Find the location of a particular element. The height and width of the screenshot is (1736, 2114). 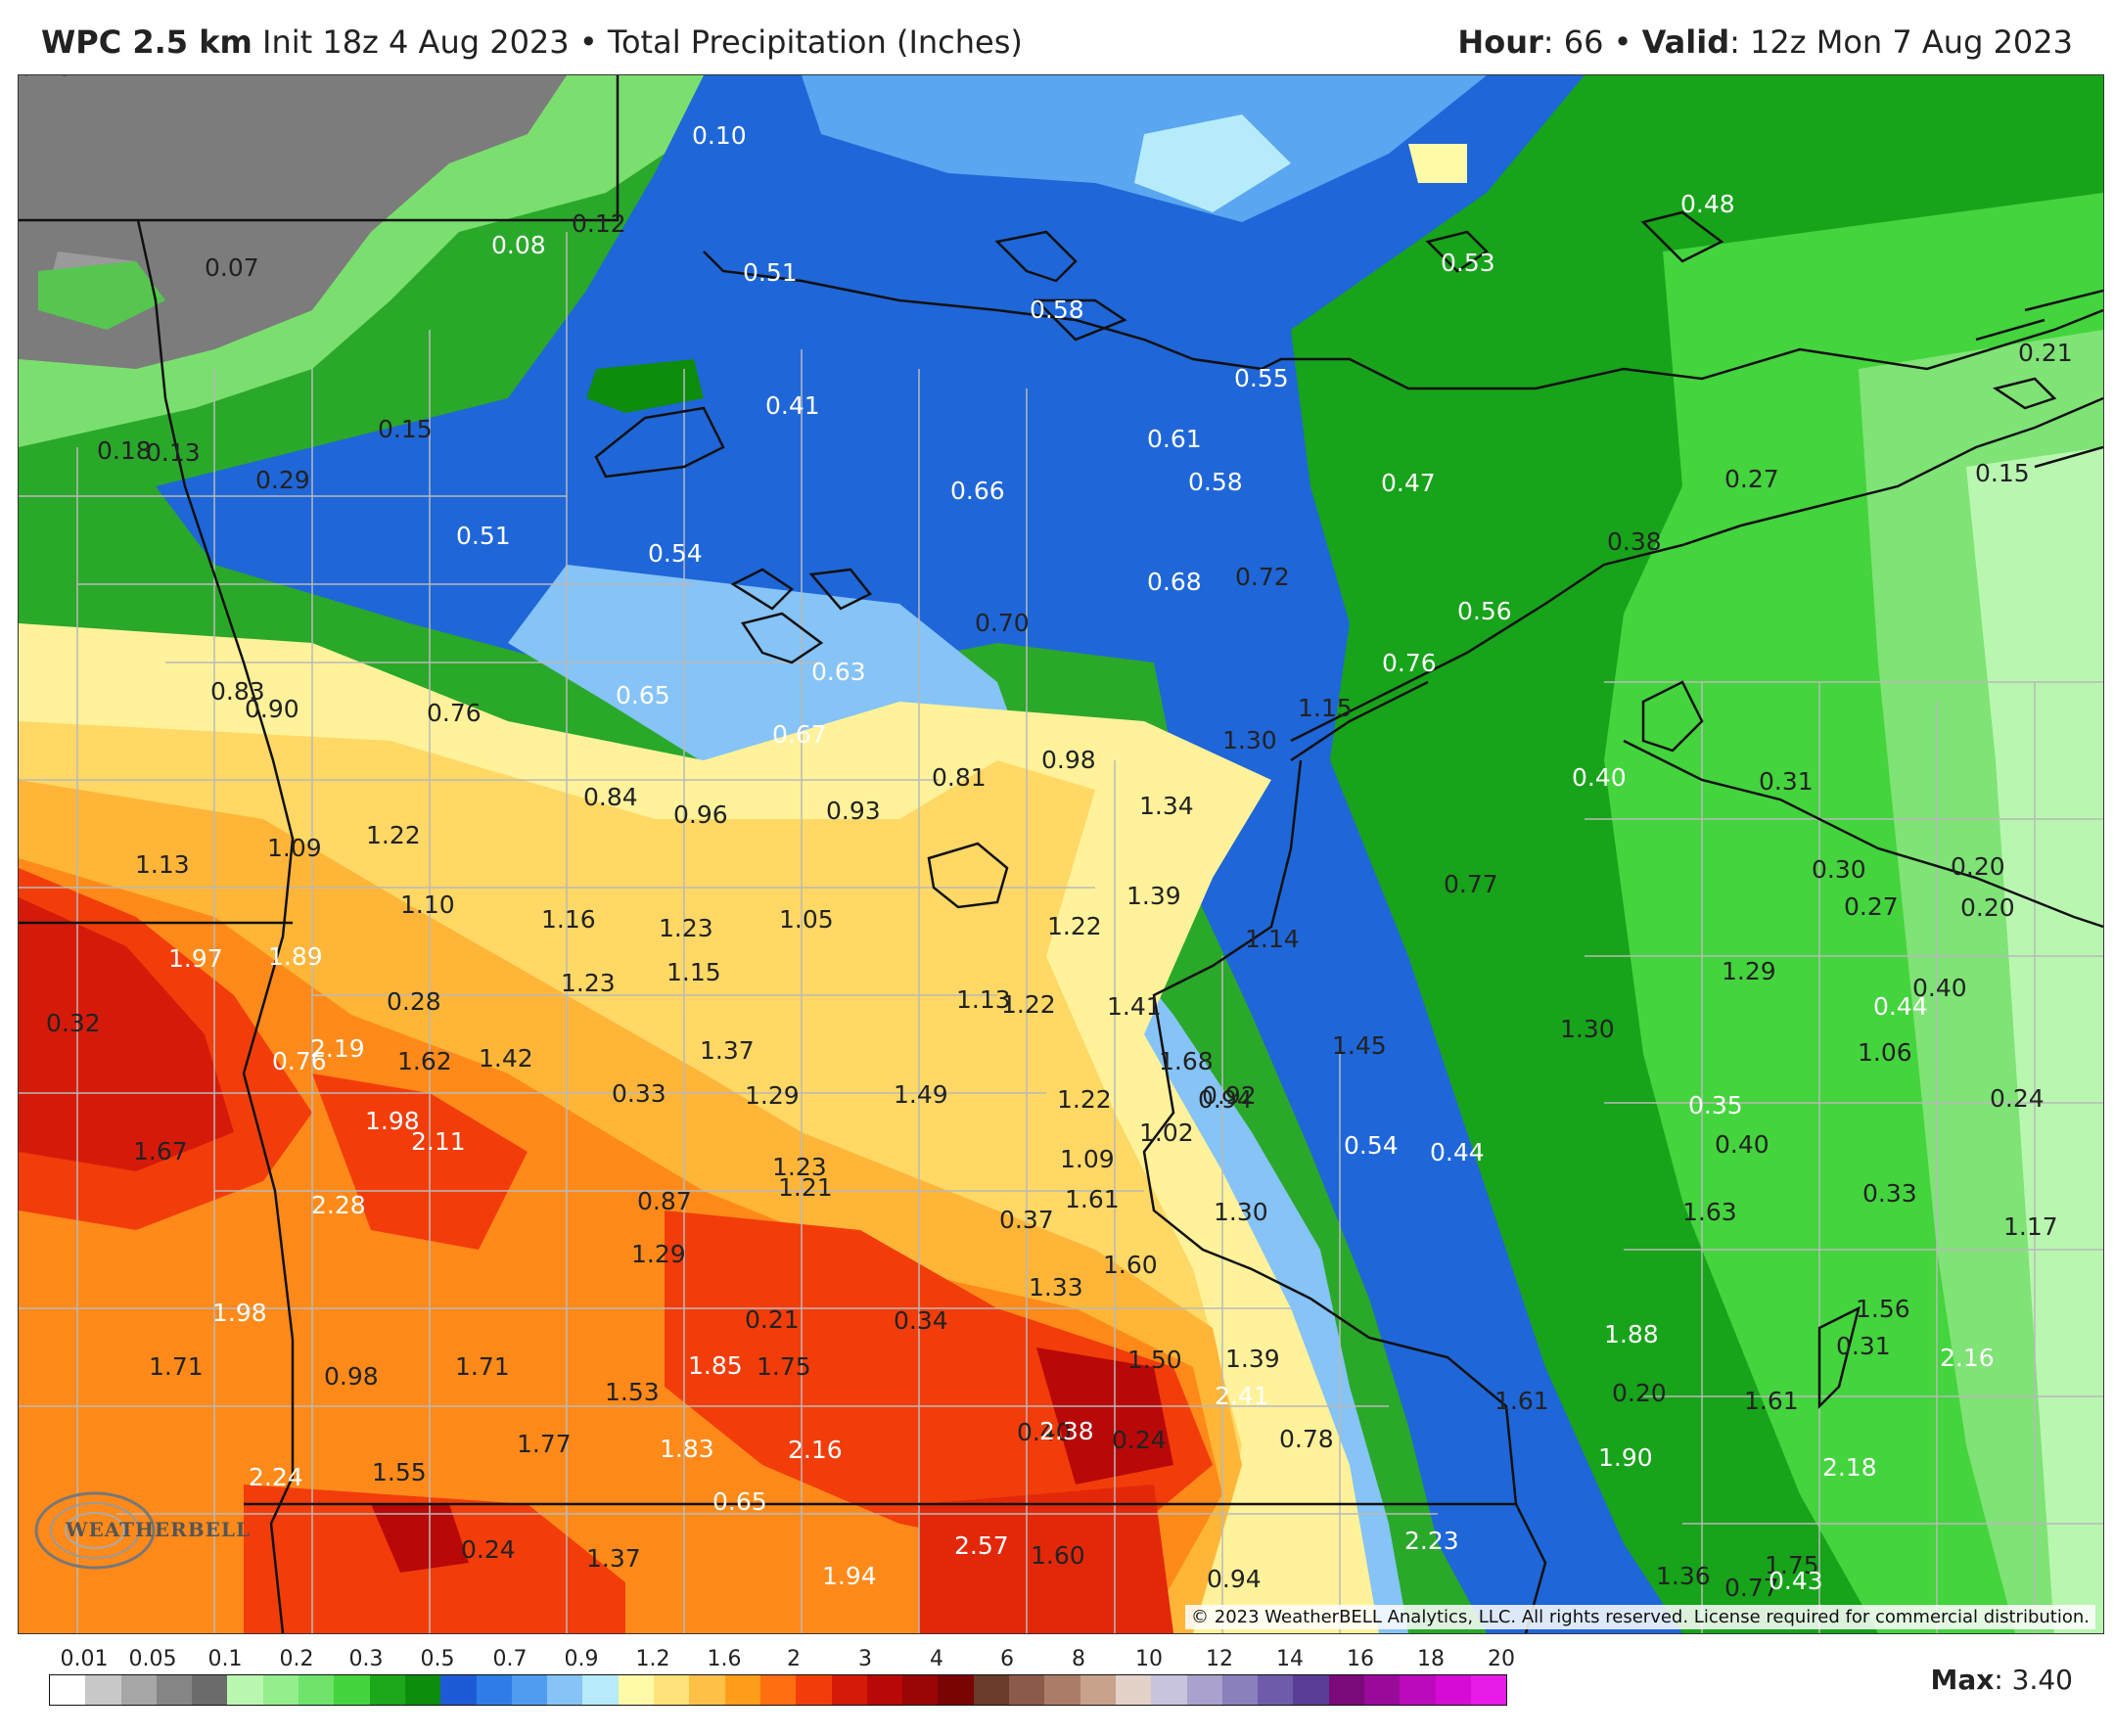

wi-mi-border is located at coordinates (1697, 569).